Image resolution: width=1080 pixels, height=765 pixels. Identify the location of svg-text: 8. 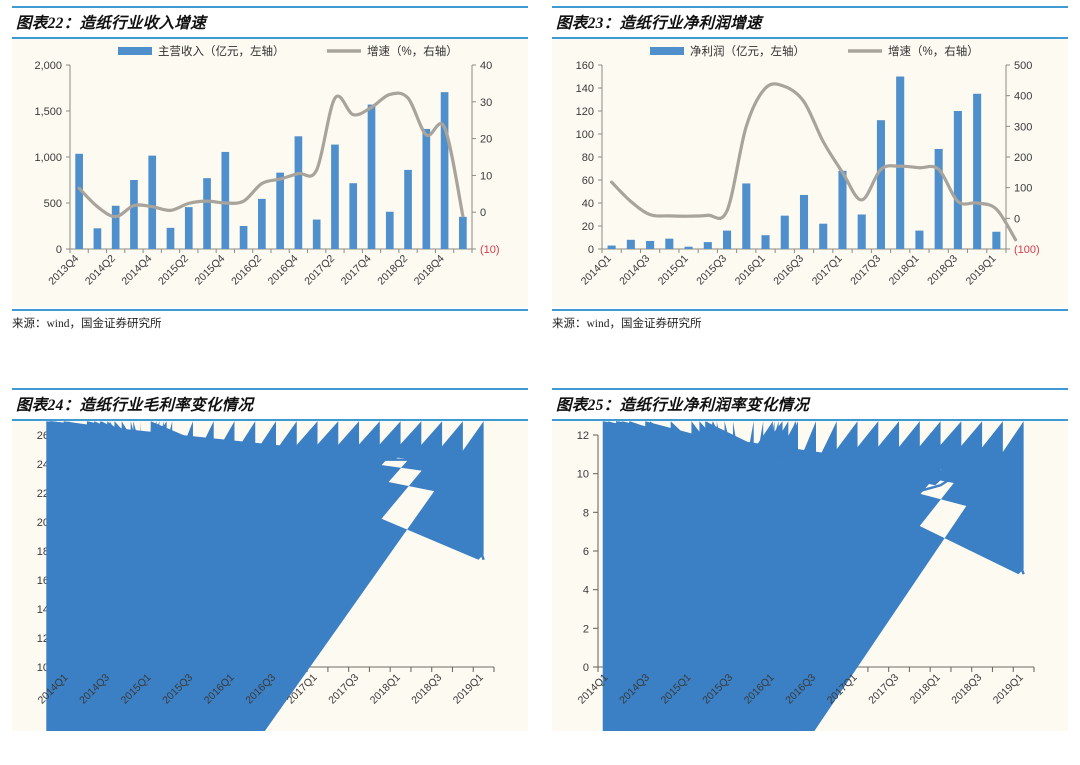
(586, 513).